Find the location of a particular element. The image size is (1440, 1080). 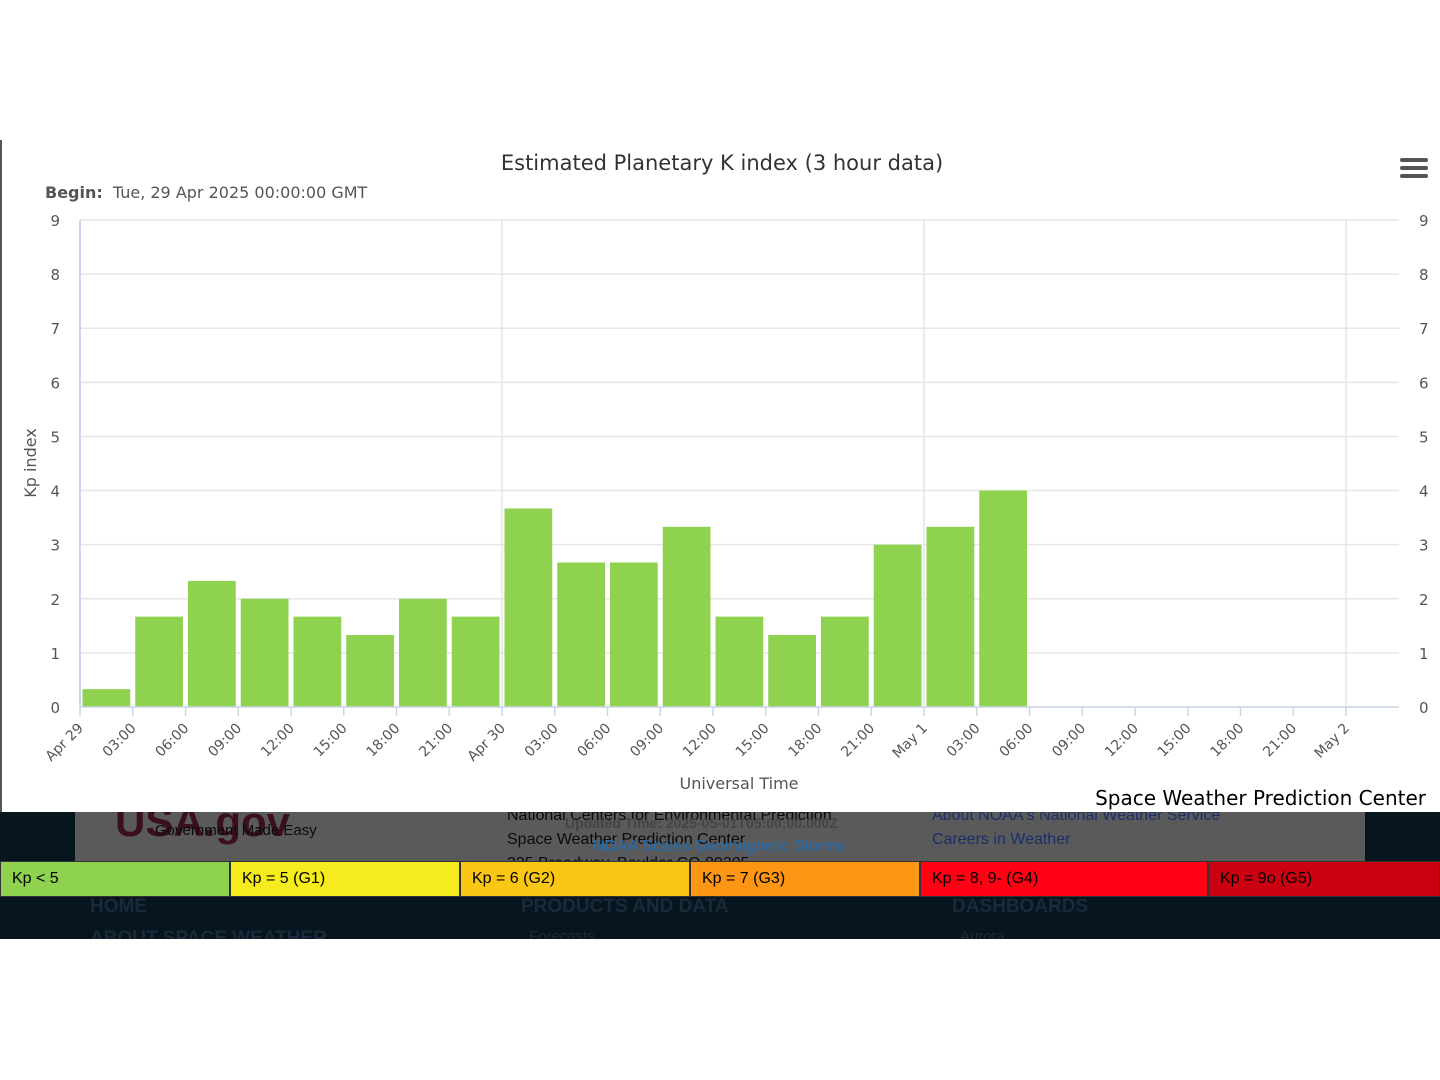

x-tick-label: May 1 is located at coordinates (910, 741).